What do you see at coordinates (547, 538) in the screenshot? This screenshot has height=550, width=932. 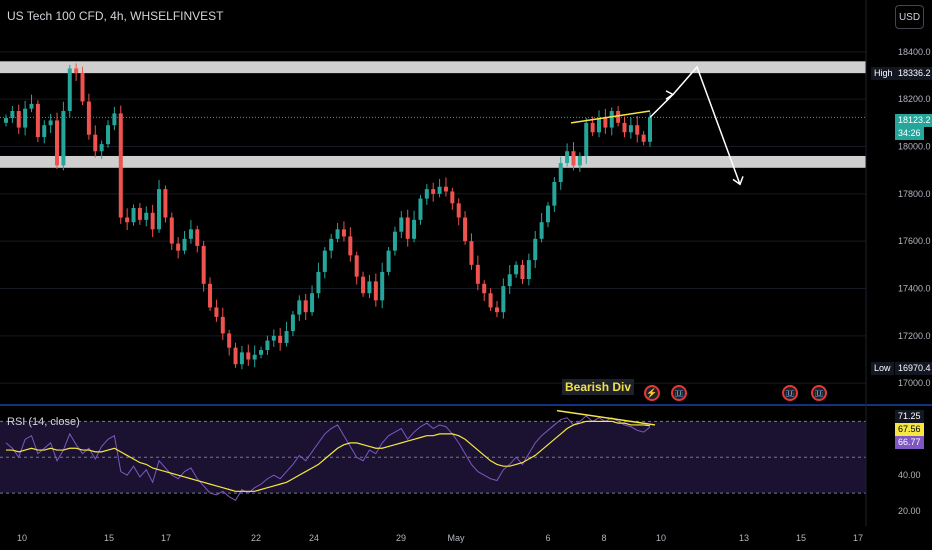 I see `time-tick-label: 6` at bounding box center [547, 538].